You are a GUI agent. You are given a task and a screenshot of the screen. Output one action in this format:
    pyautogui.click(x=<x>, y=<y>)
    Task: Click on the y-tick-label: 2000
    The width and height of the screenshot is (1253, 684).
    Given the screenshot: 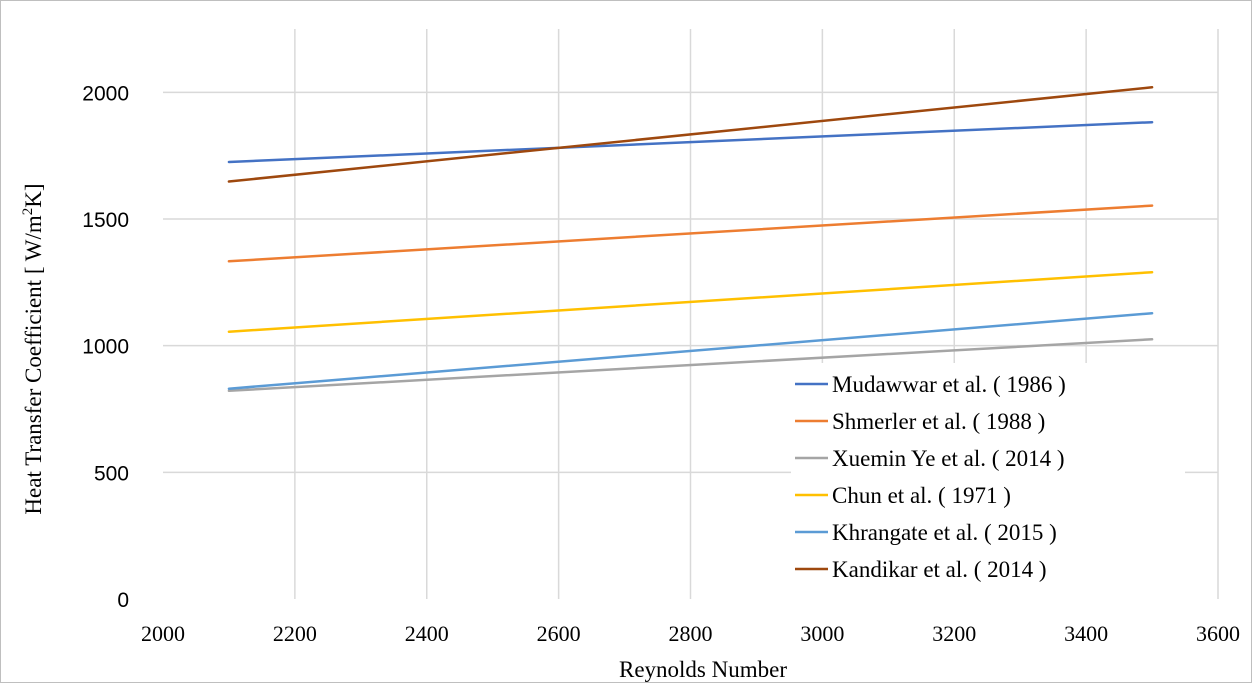 What is the action you would take?
    pyautogui.click(x=105, y=93)
    